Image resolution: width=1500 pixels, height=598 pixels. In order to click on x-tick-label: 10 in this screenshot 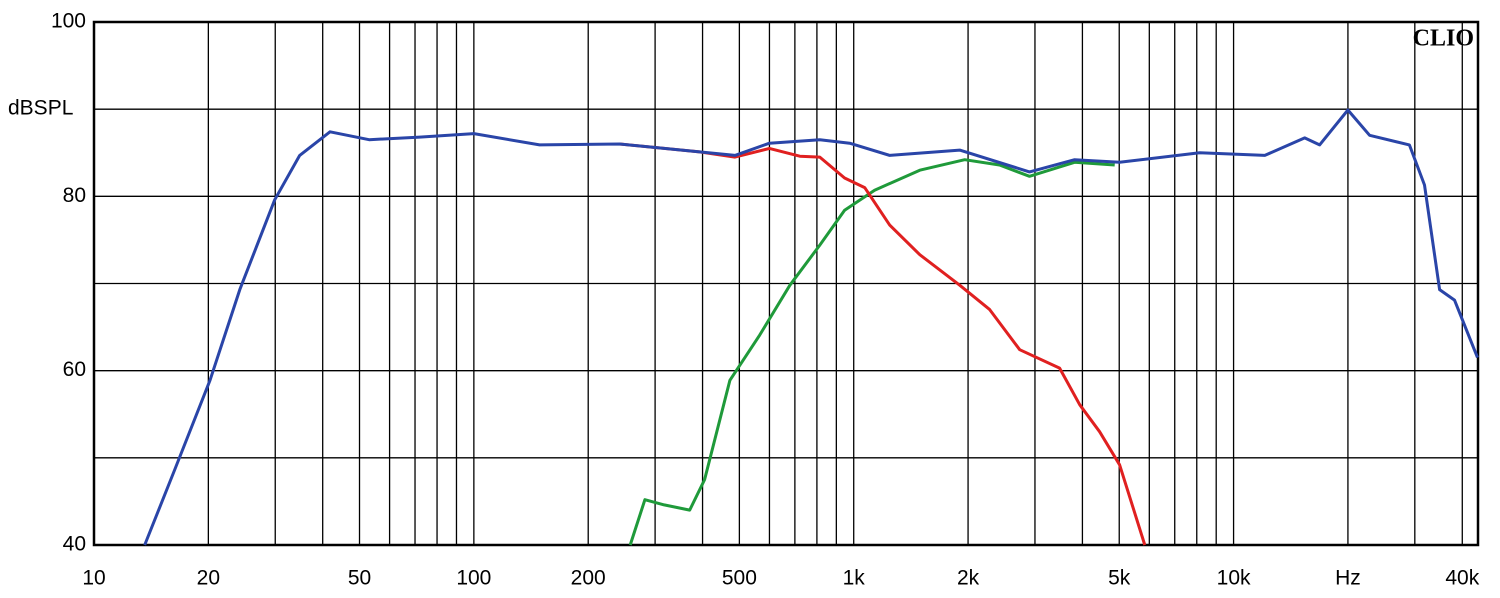, I will do `click(93, 578)`.